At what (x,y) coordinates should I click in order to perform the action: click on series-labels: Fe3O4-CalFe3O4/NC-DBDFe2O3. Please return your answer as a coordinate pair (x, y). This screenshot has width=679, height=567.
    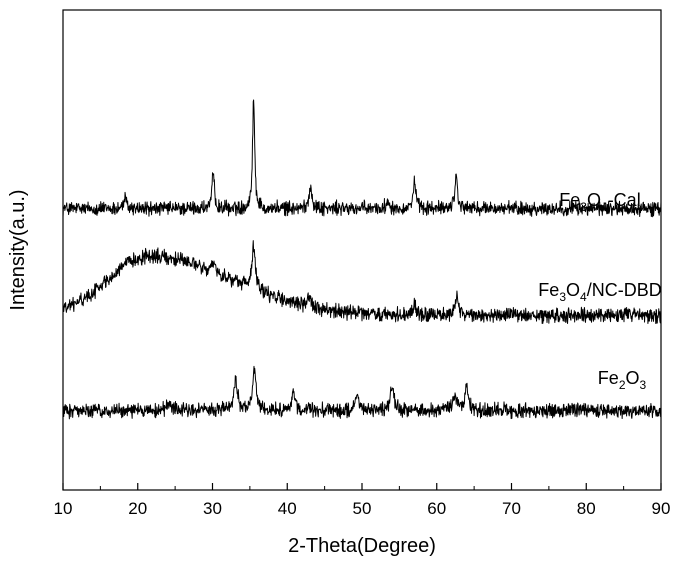
    Looking at the image, I should click on (599, 291).